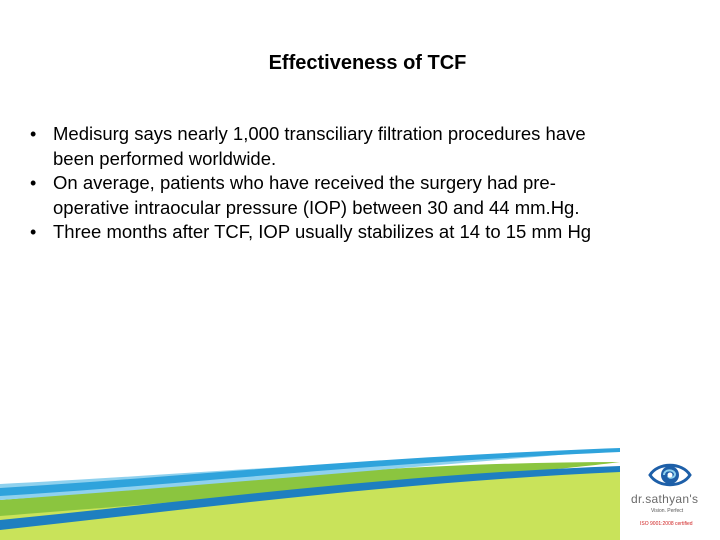 The image size is (720, 540). I want to click on wave-dark, so click(310, 498).